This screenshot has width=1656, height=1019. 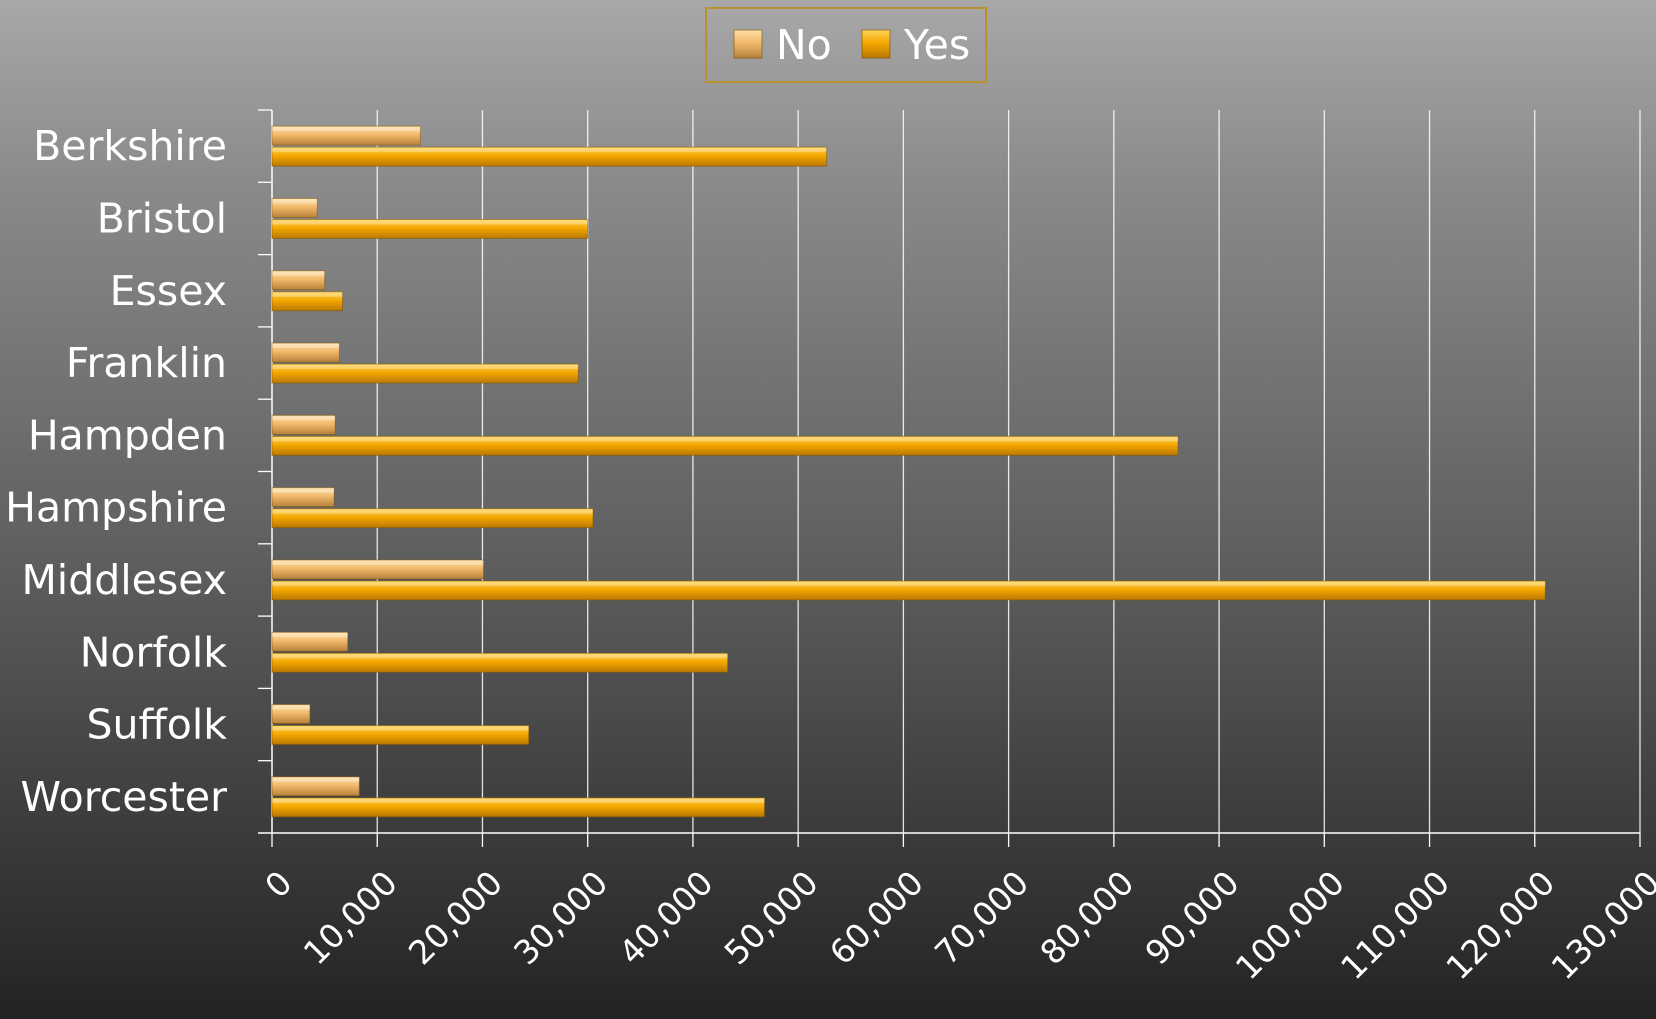 I want to click on x-tick-label: 50,000, so click(x=771, y=917).